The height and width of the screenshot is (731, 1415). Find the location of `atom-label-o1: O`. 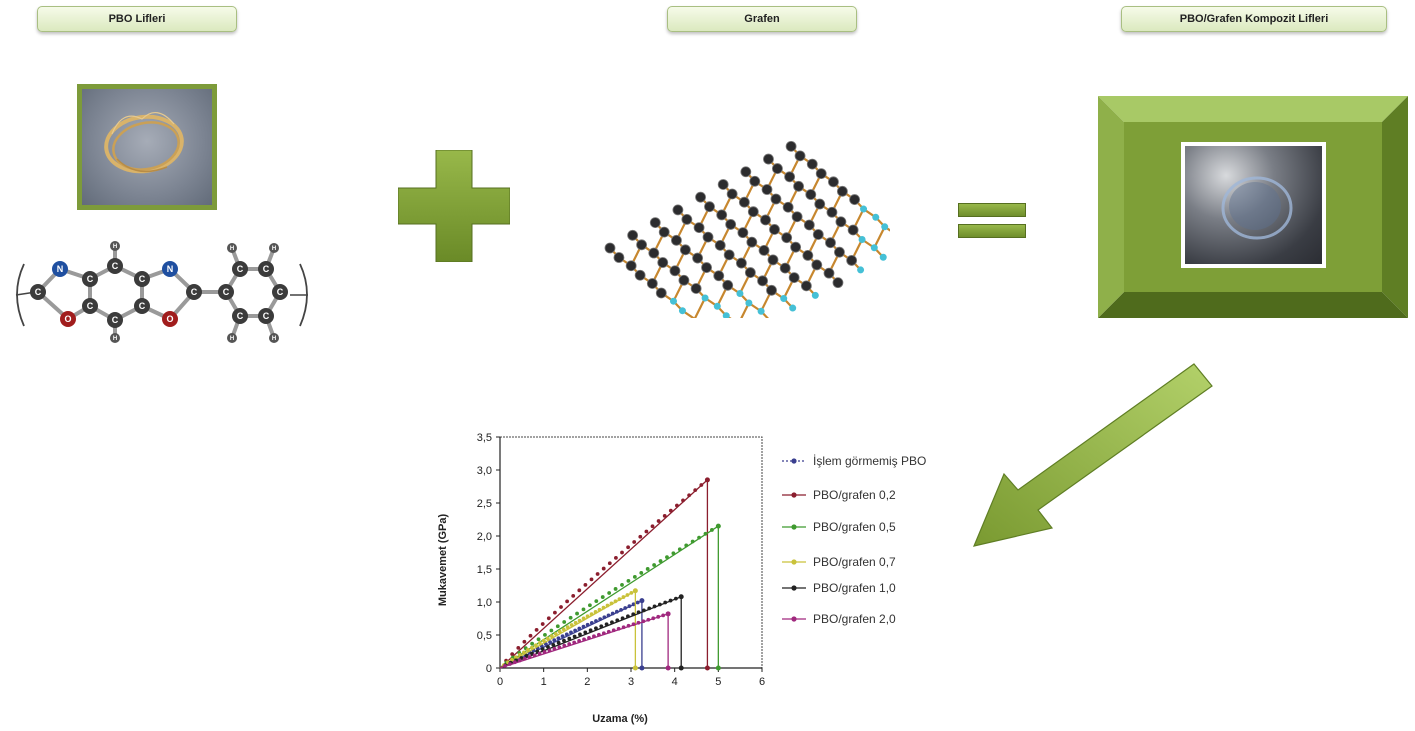

atom-label-o1: O is located at coordinates (67, 319).